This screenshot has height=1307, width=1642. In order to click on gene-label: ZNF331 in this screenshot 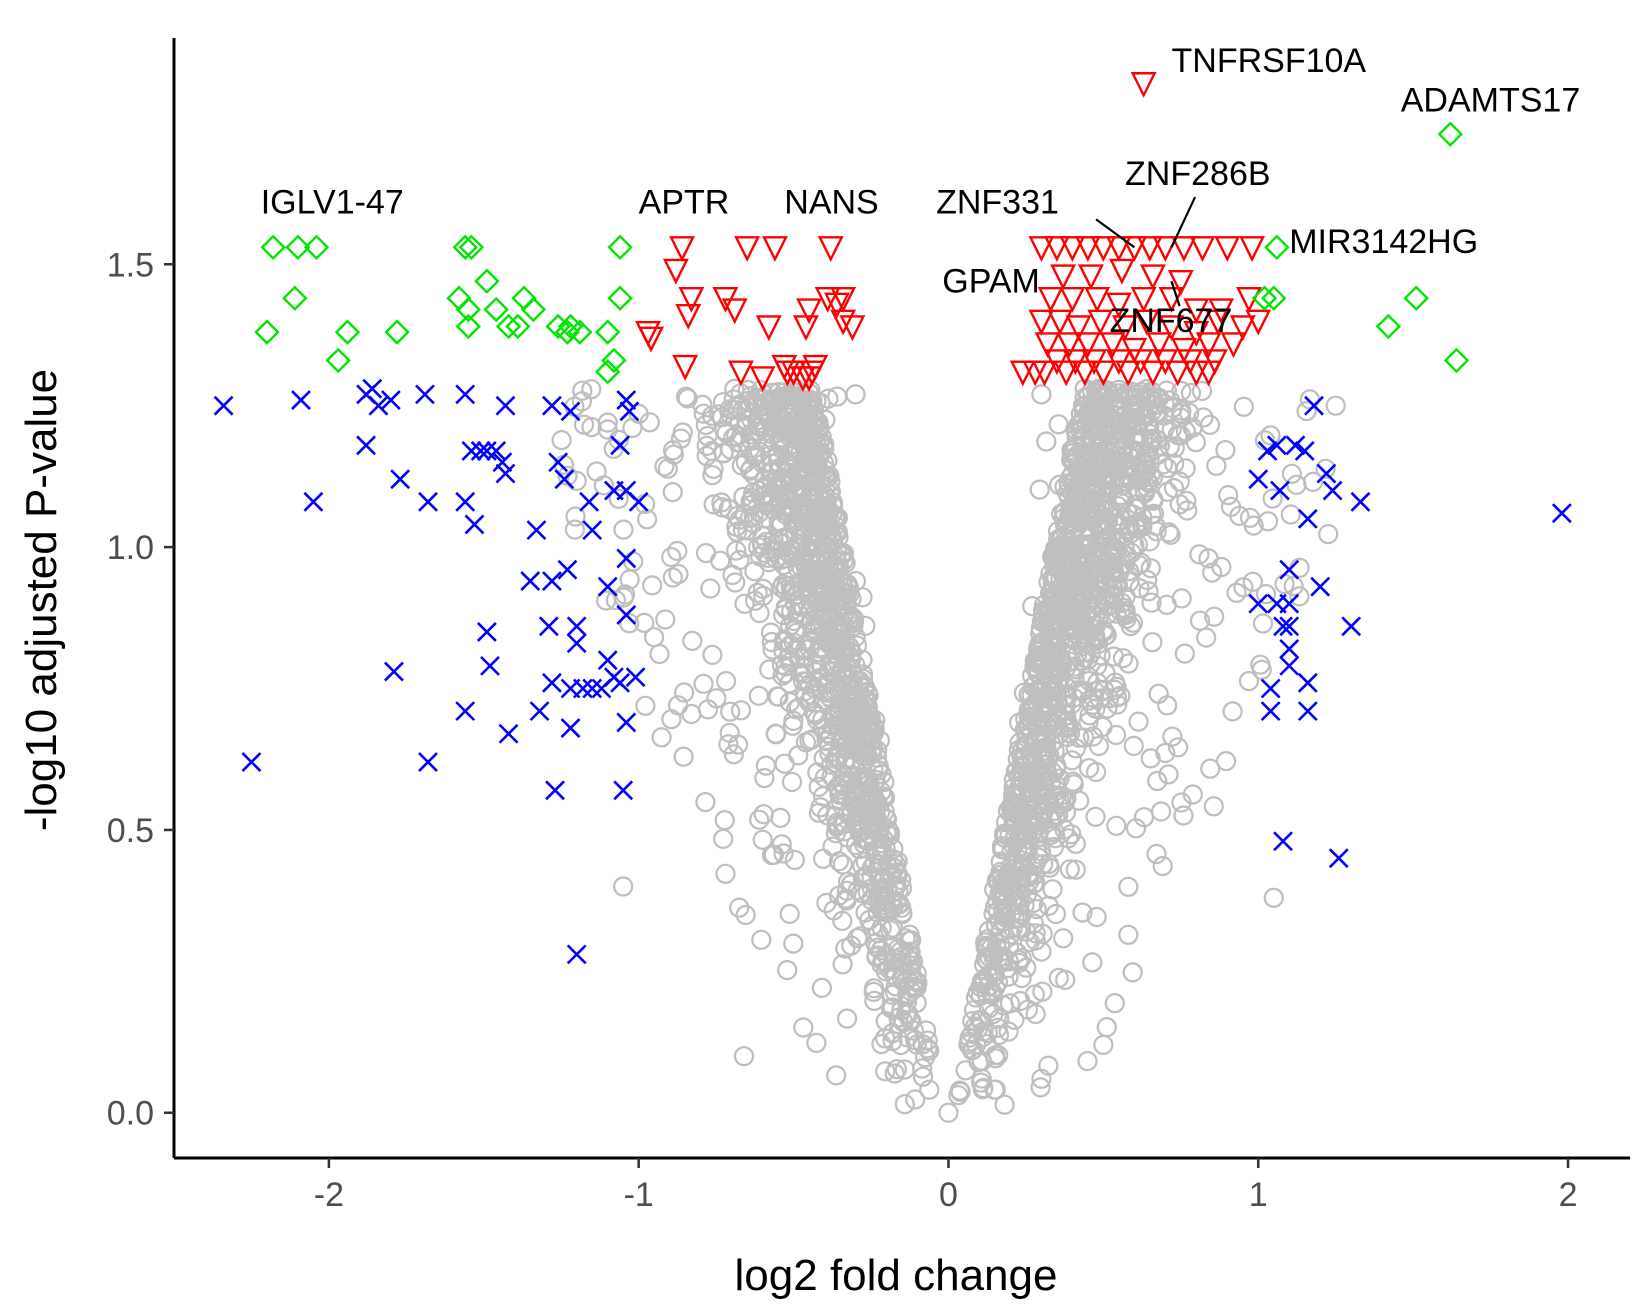, I will do `click(997, 202)`.